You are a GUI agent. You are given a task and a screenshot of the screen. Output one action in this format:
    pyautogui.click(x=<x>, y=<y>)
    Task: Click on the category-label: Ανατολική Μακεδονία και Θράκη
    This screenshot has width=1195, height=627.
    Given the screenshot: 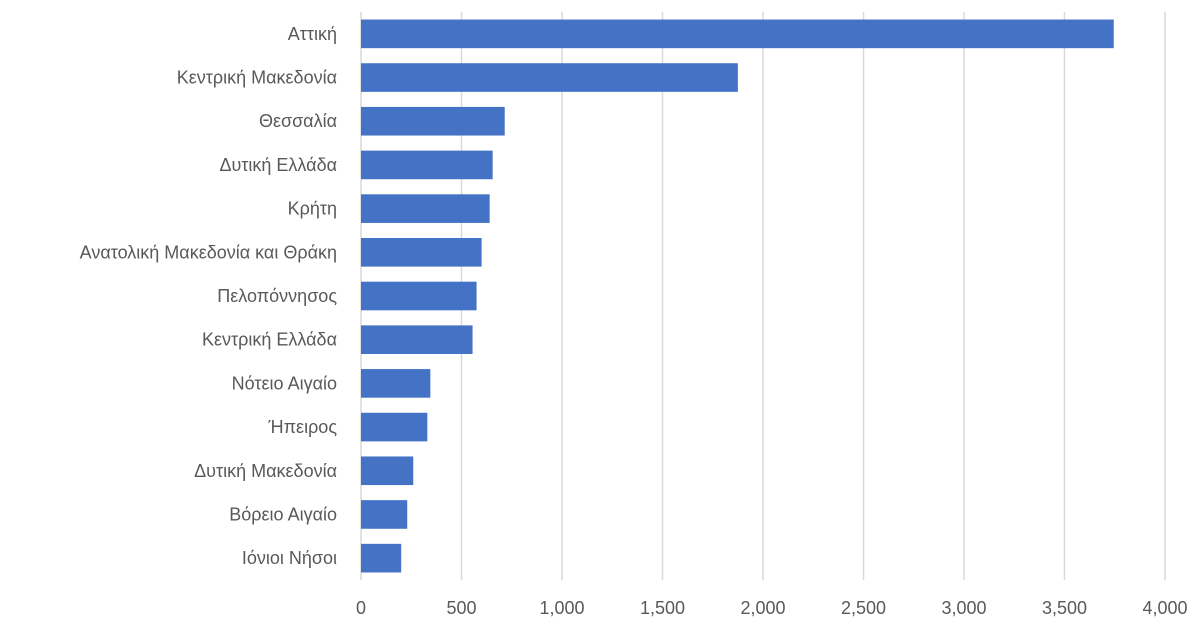 What is the action you would take?
    pyautogui.click(x=208, y=252)
    